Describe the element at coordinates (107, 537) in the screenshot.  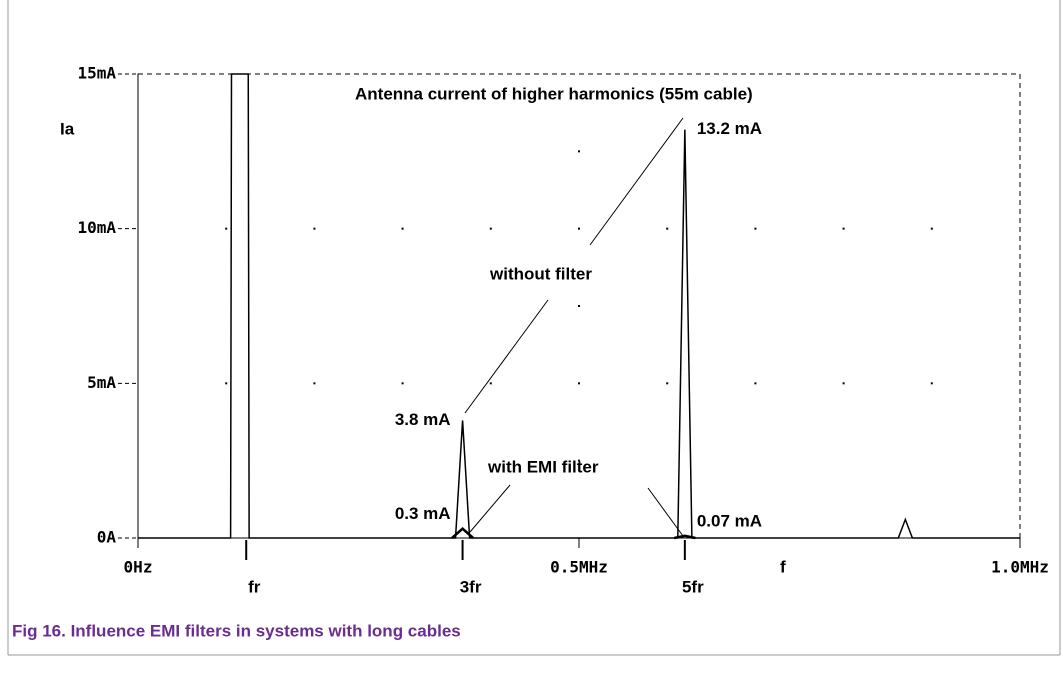
I see `y-tick-label: 0A` at that location.